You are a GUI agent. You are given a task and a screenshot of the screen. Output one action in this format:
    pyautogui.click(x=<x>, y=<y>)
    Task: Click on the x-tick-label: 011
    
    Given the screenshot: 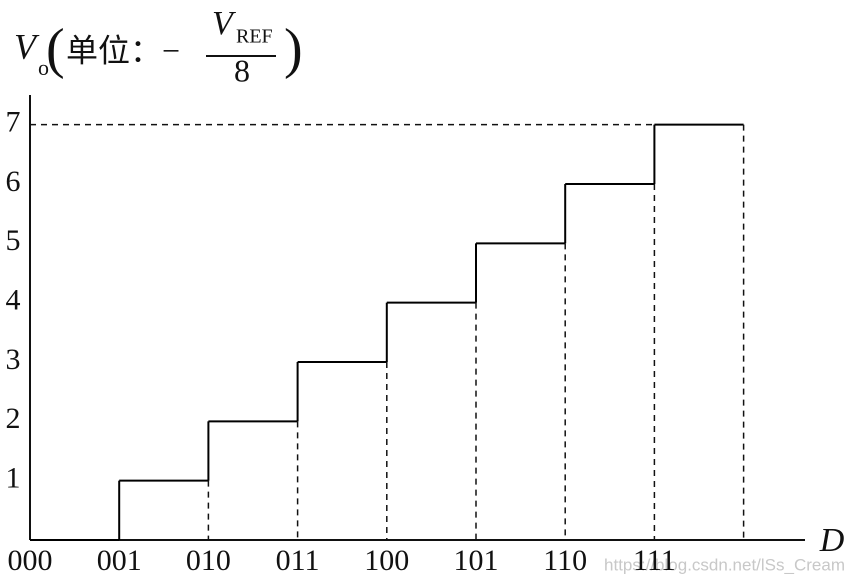 What is the action you would take?
    pyautogui.click(x=298, y=560)
    